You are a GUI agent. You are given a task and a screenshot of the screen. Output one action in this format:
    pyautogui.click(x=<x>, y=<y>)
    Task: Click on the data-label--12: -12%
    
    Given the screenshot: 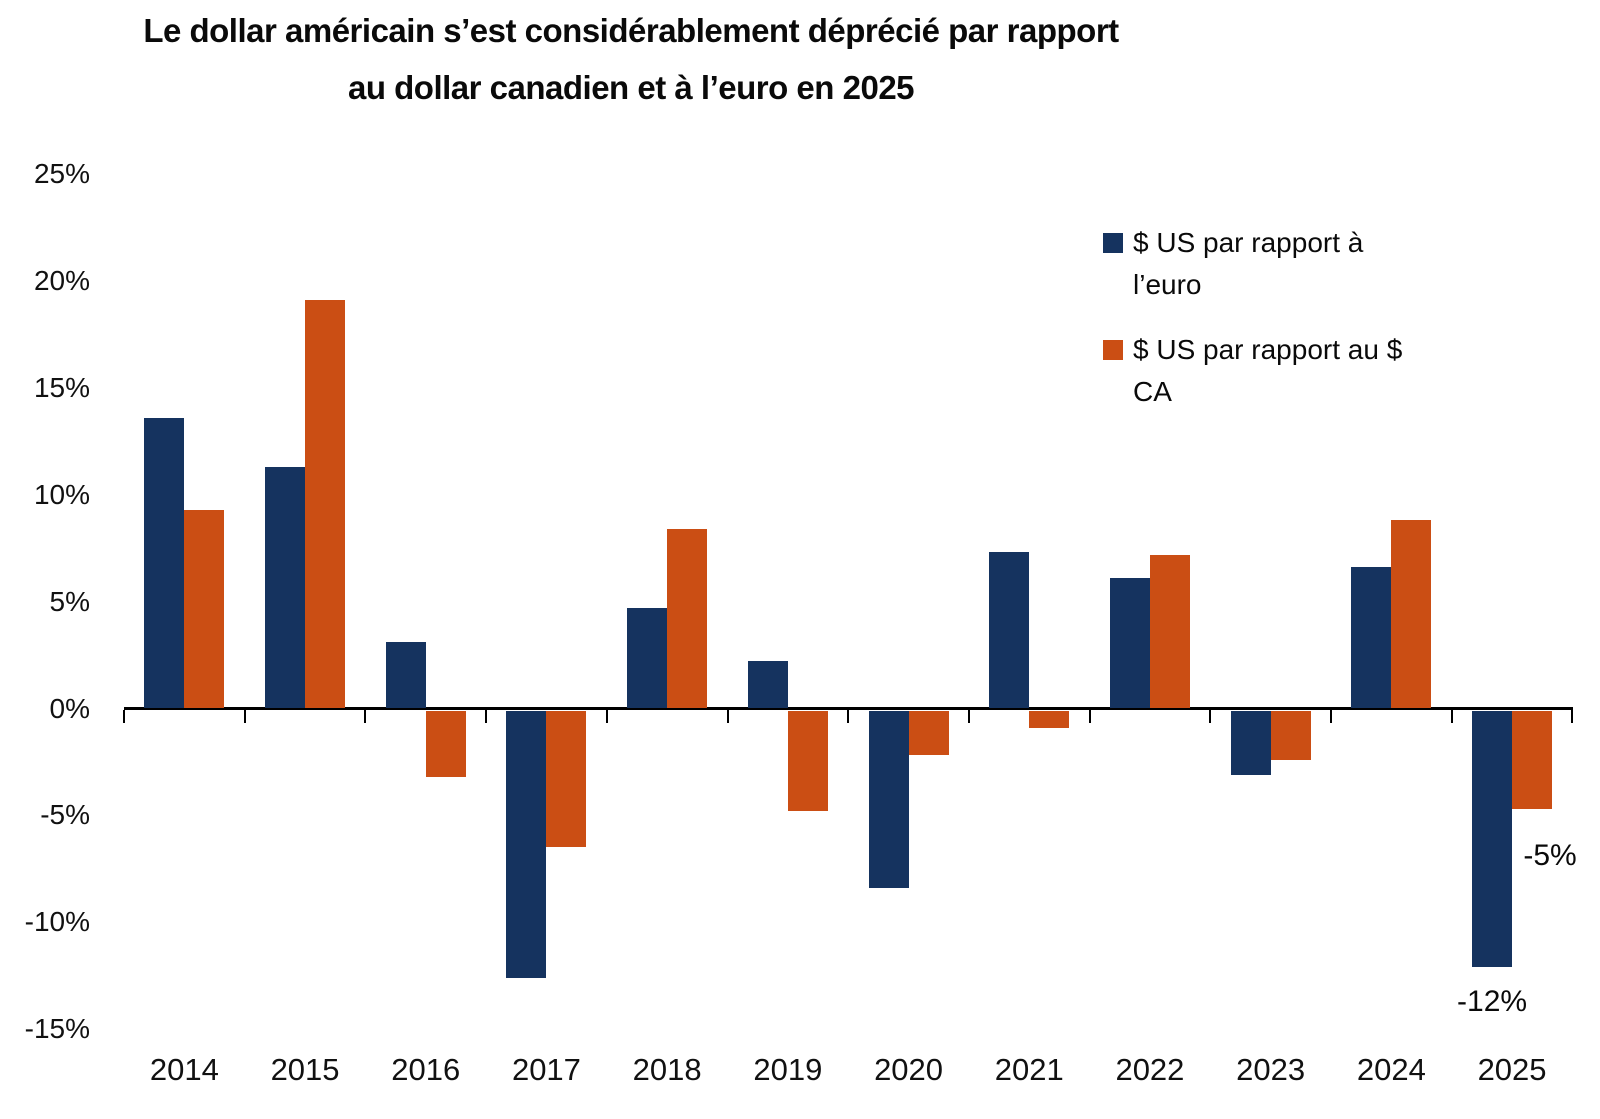 What is the action you would take?
    pyautogui.click(x=1492, y=1001)
    